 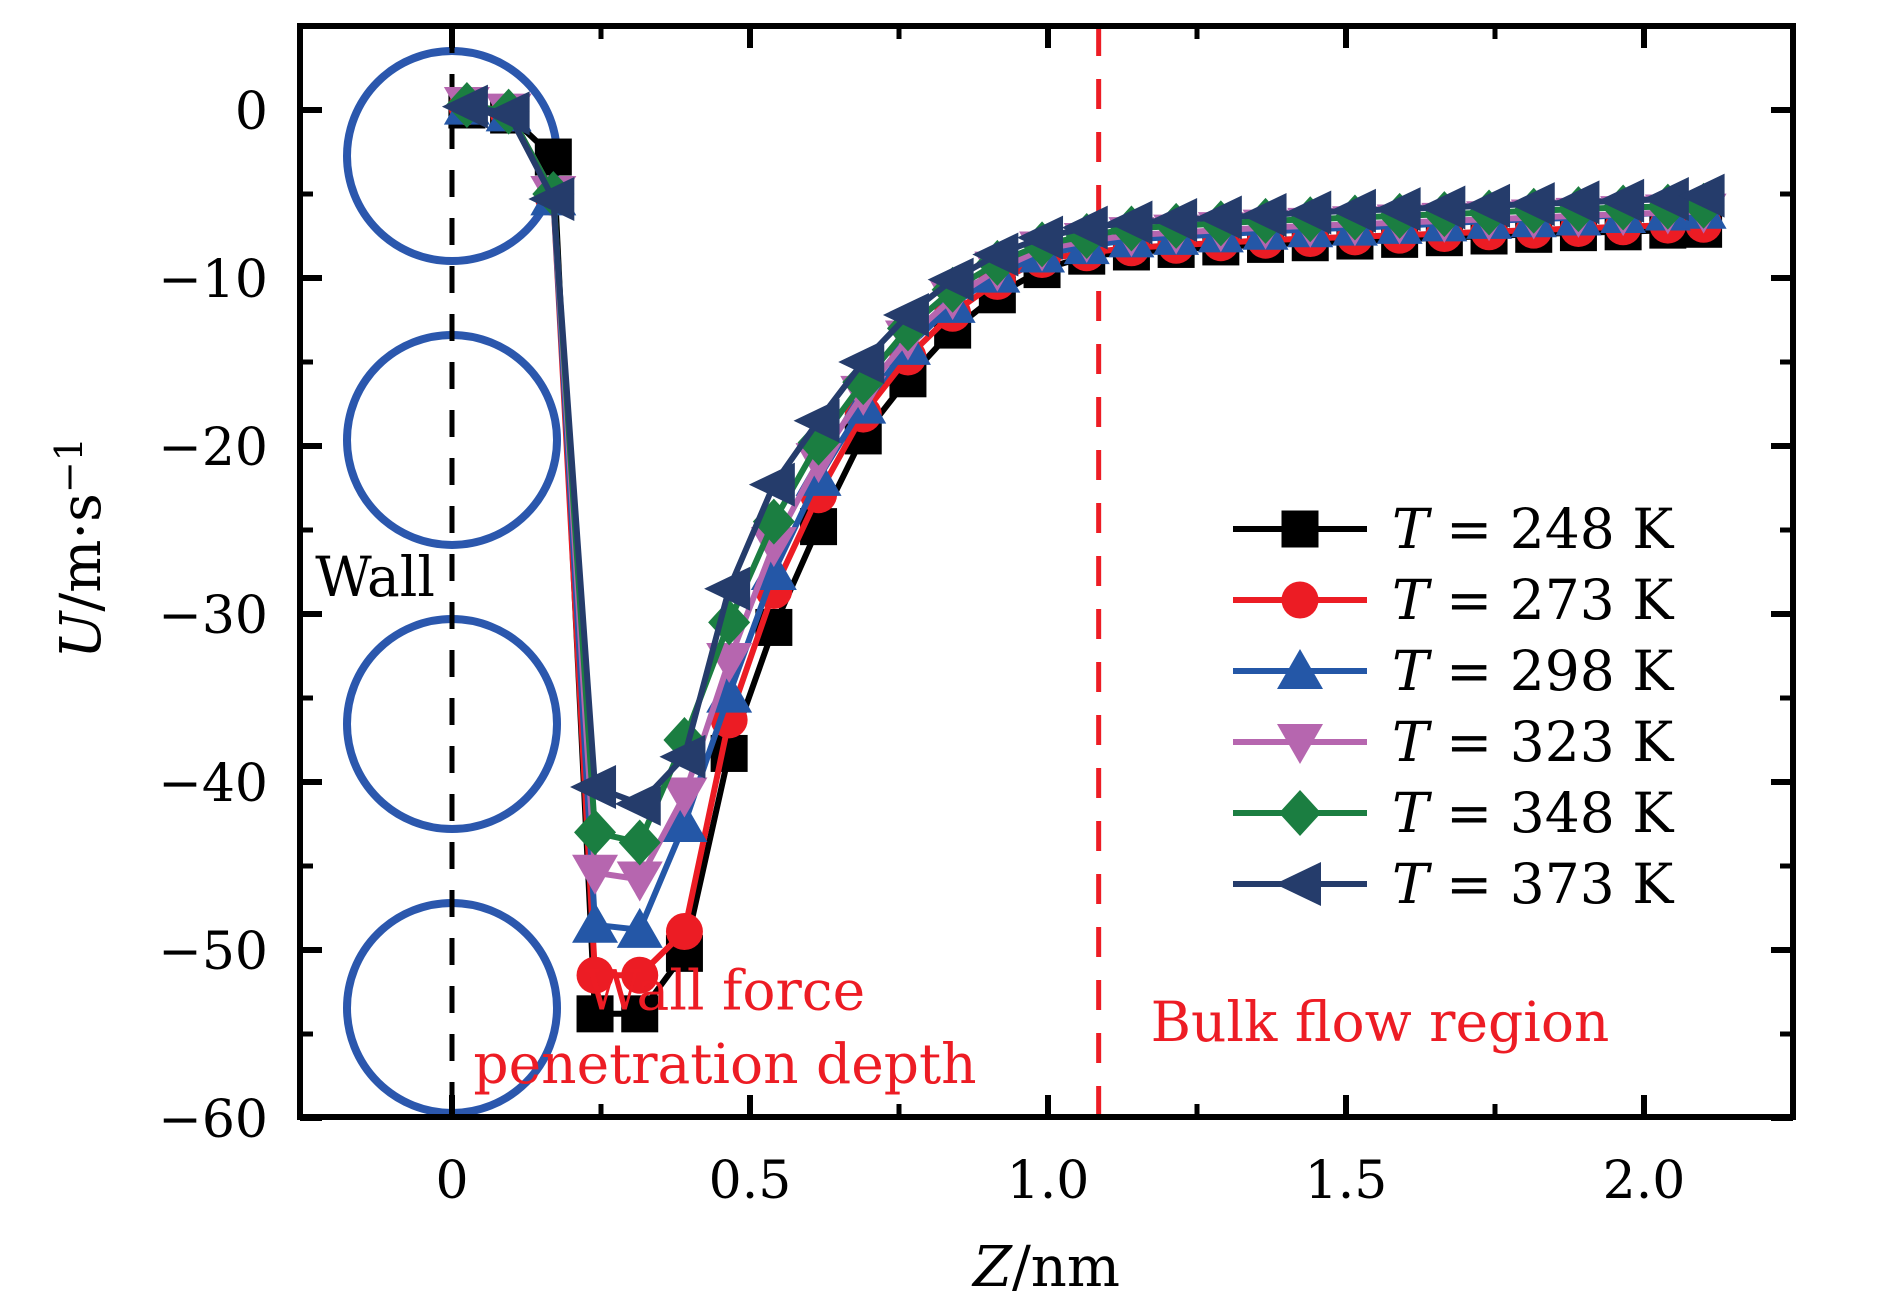 I want to click on legend-label-373K: T = 373 K, so click(x=1533, y=884).